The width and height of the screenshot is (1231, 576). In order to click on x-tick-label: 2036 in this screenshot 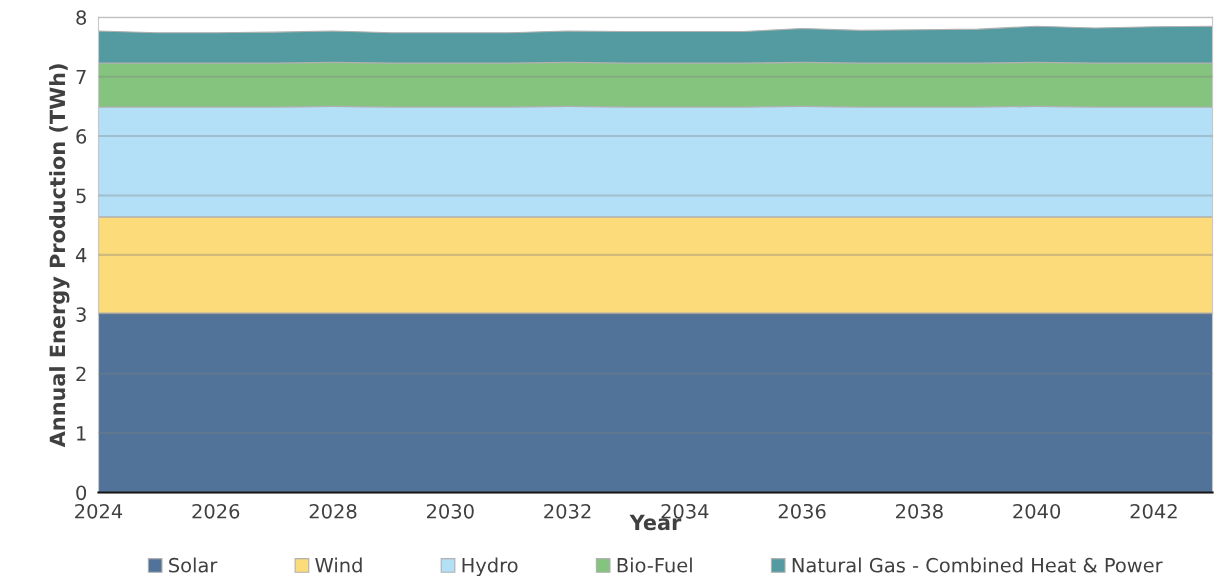, I will do `click(802, 511)`.